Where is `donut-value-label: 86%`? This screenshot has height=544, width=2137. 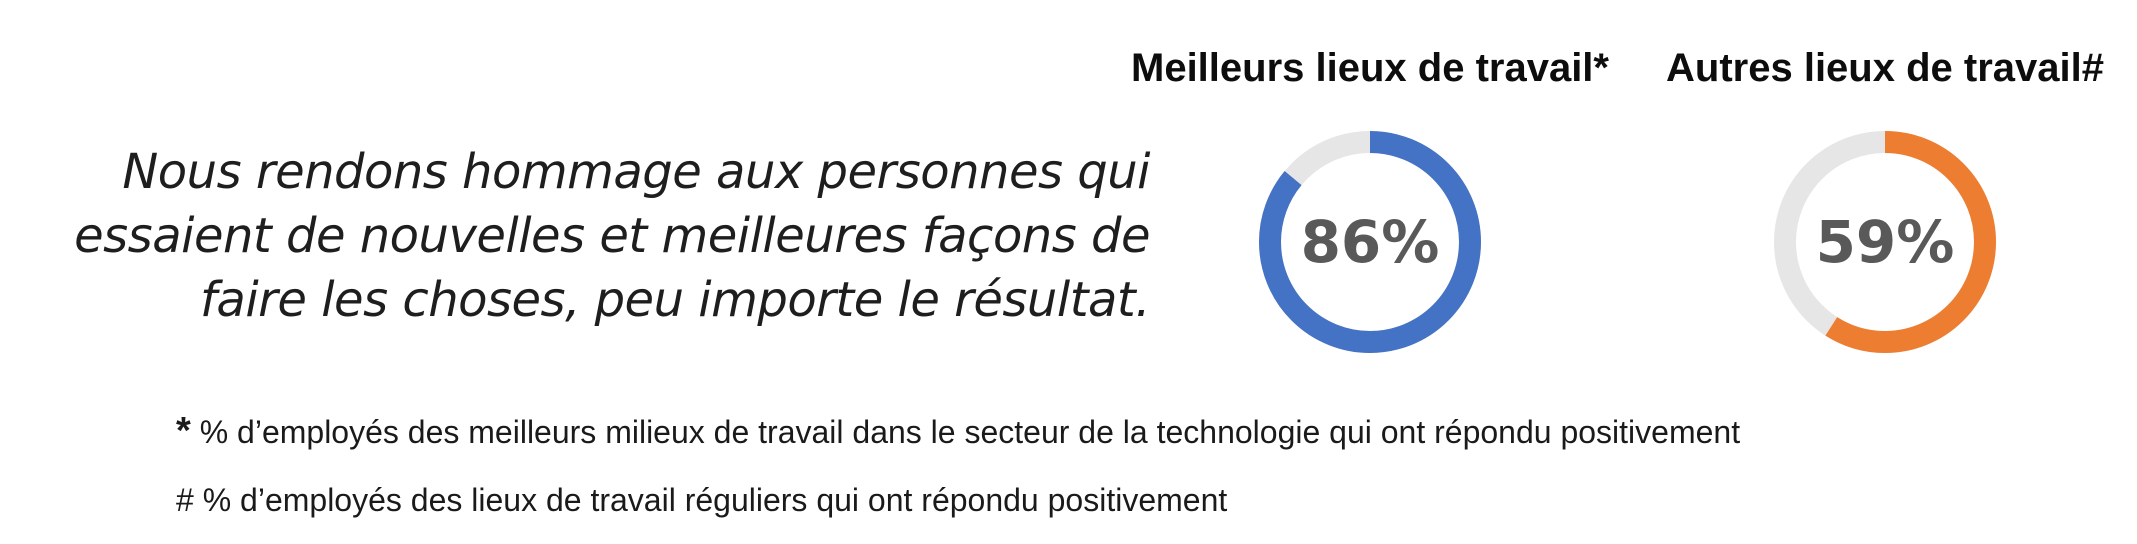
donut-value-label: 86% is located at coordinates (1370, 242).